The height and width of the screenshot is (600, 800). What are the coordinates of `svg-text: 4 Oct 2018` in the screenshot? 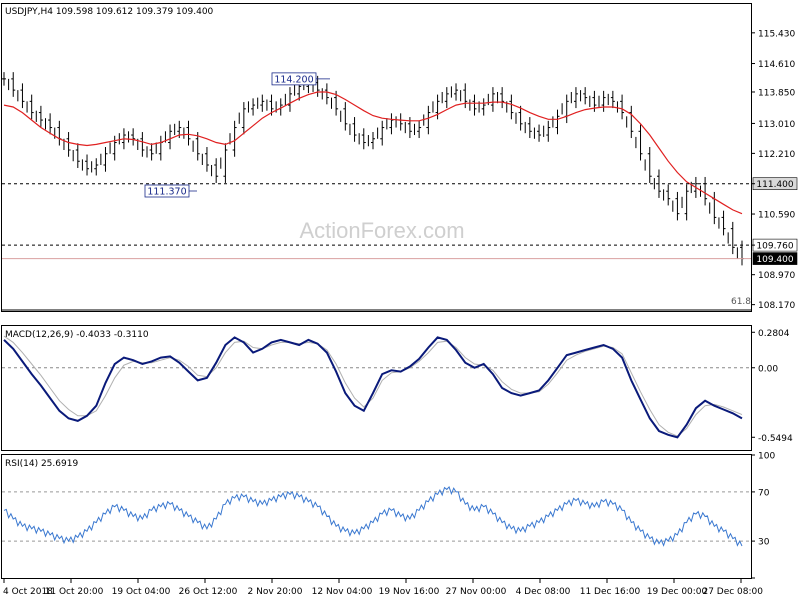 It's located at (28, 592).